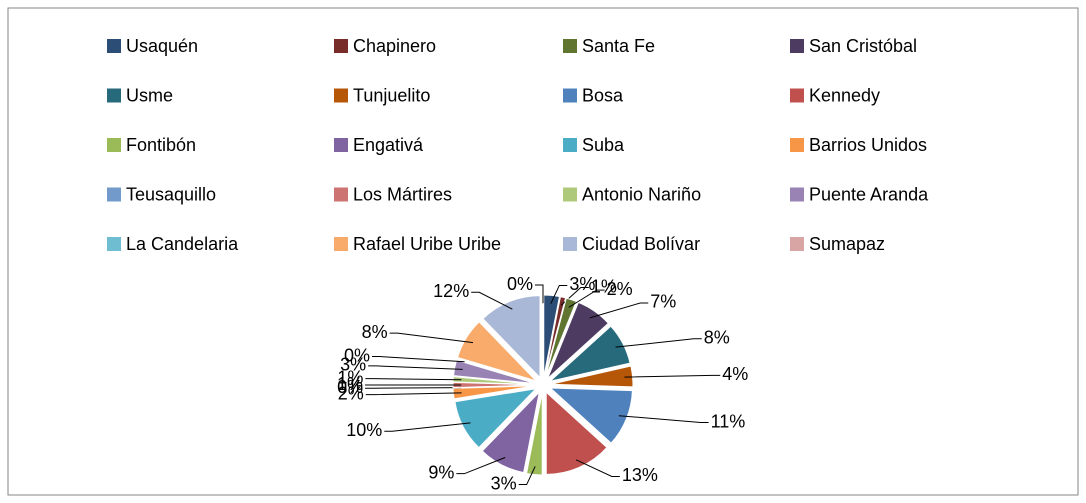 The image size is (1086, 503). I want to click on legend-label: Teusaquillo, so click(171, 194).